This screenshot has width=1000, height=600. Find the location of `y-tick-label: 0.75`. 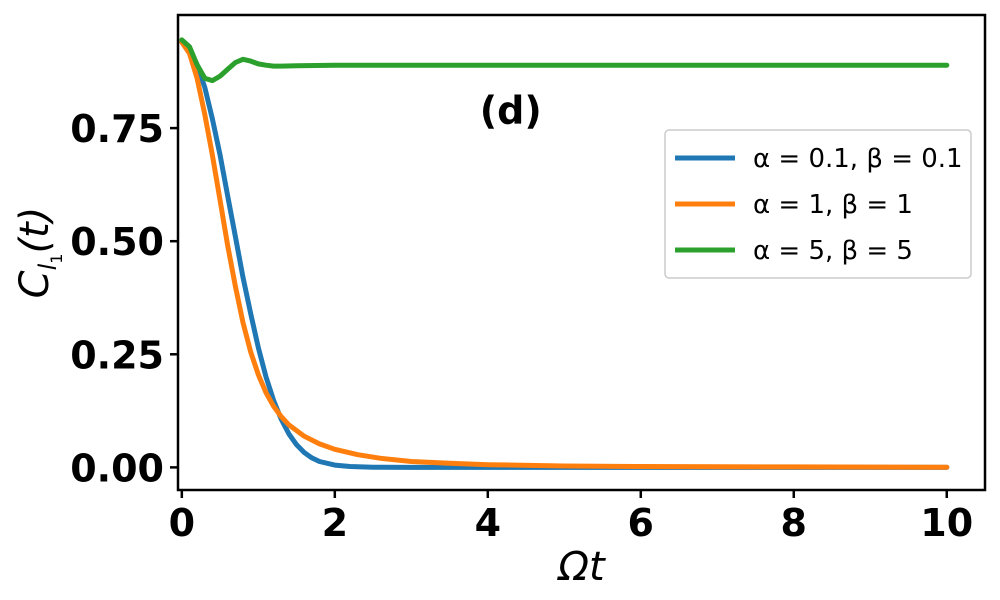

y-tick-label: 0.75 is located at coordinates (117, 129).